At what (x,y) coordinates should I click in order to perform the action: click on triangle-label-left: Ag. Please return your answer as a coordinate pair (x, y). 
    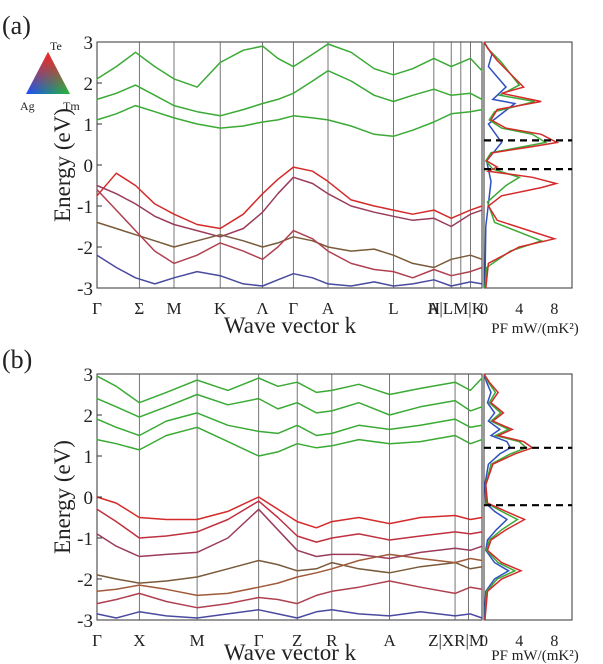
    Looking at the image, I should click on (27, 106).